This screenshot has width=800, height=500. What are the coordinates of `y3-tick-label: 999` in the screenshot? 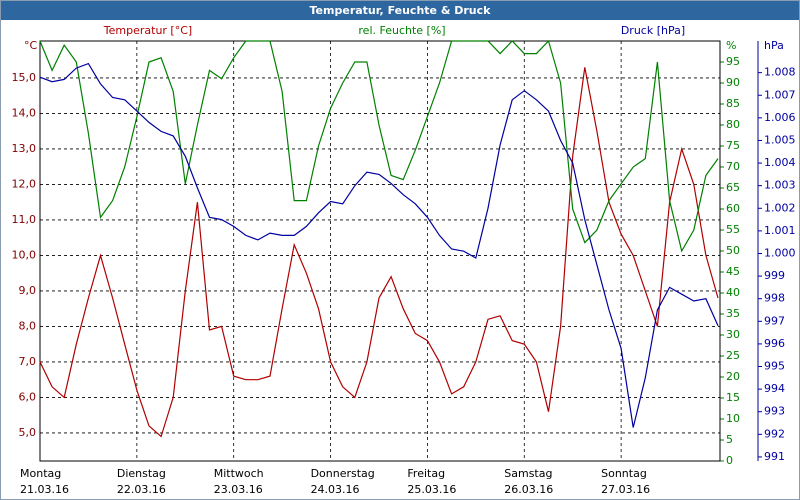 It's located at (774, 275).